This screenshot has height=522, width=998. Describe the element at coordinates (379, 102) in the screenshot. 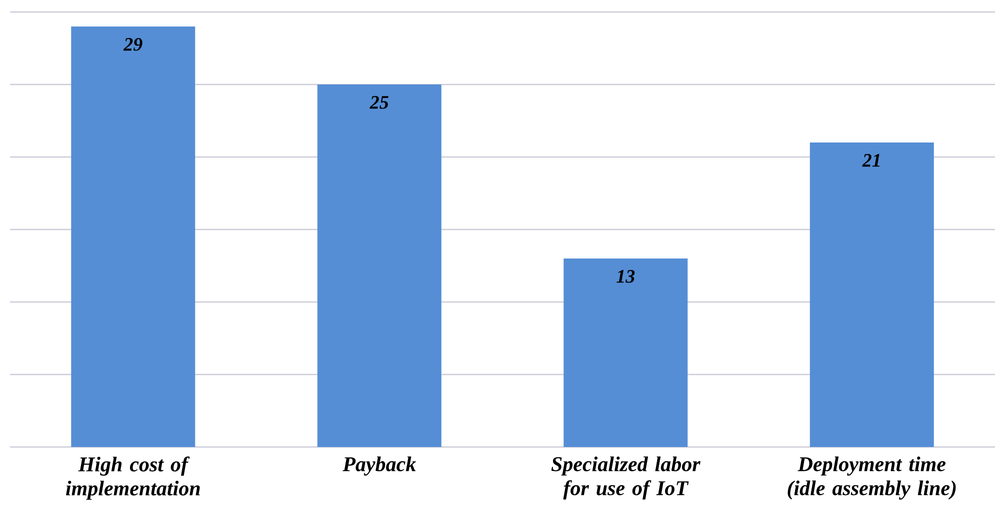

I see `data-label: 25` at that location.